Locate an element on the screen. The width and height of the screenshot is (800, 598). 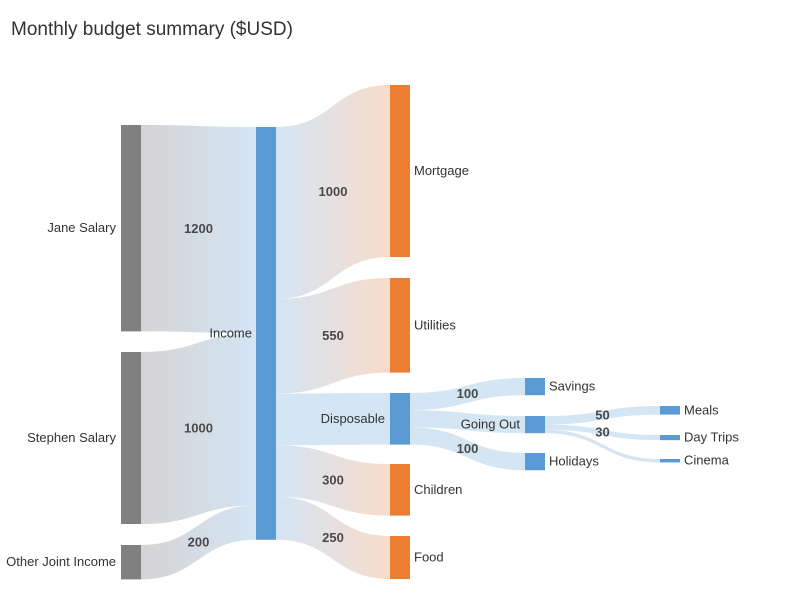
link-going-out-to-meals is located at coordinates (602, 415).